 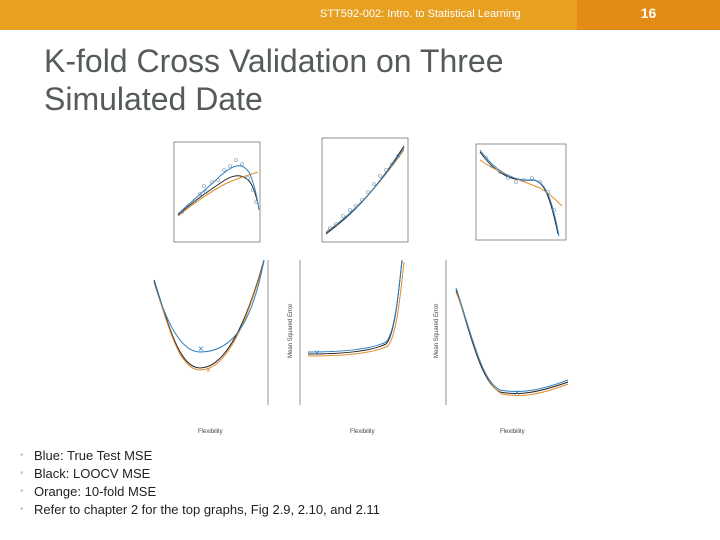 What do you see at coordinates (200, 492) in the screenshot?
I see `bullet-item: • Orange: 10-fold MSE` at bounding box center [200, 492].